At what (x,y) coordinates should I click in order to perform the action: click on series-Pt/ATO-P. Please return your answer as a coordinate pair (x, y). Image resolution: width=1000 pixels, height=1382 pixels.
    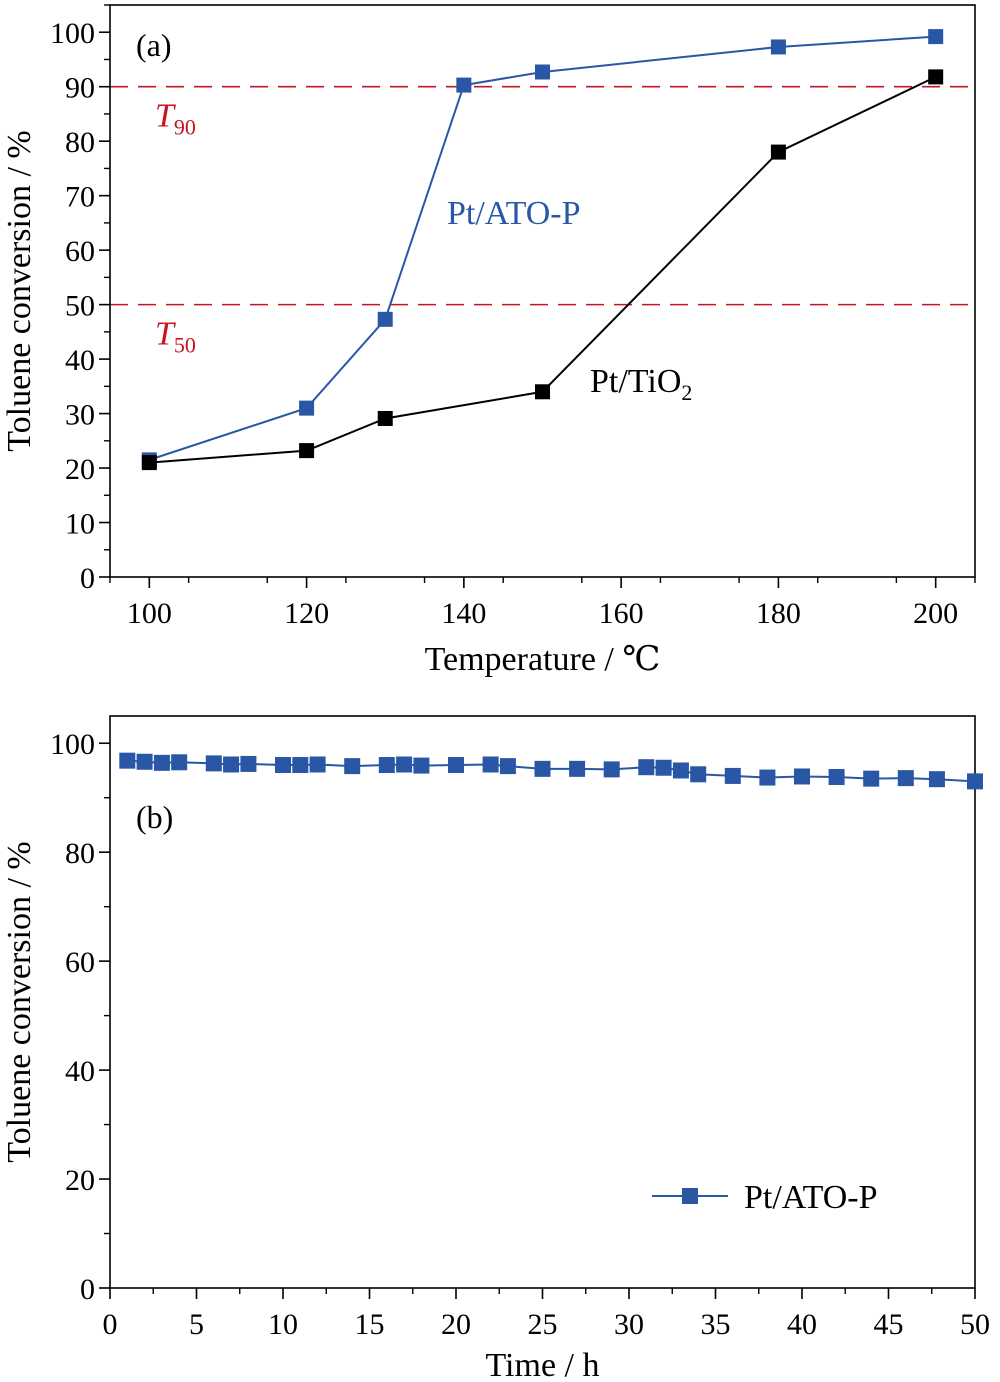
    Looking at the image, I should click on (551, 771).